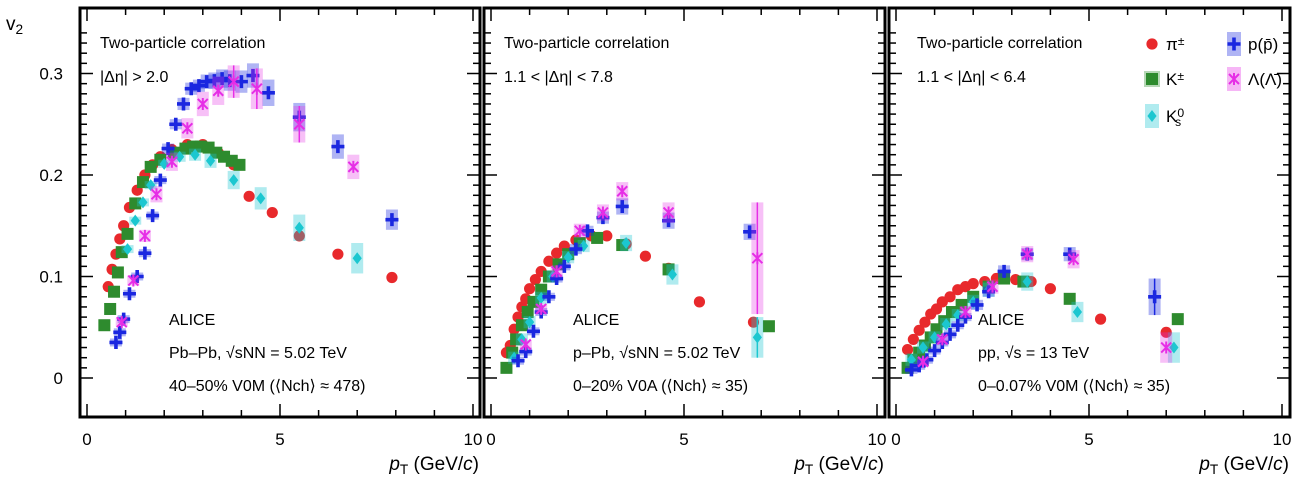  I want to click on panel-1-xlabel-part: T, so click(404, 469).